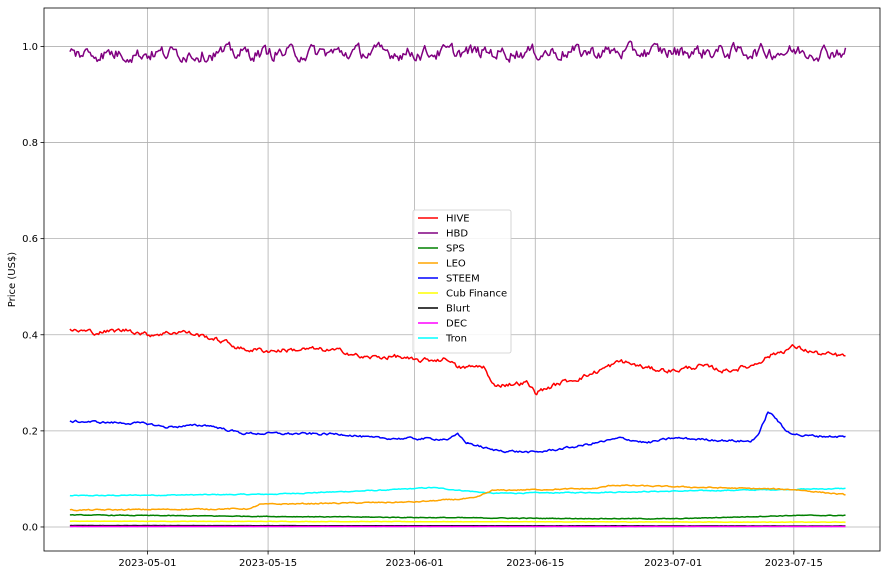  I want to click on series-line-cub-finance, so click(457, 522).